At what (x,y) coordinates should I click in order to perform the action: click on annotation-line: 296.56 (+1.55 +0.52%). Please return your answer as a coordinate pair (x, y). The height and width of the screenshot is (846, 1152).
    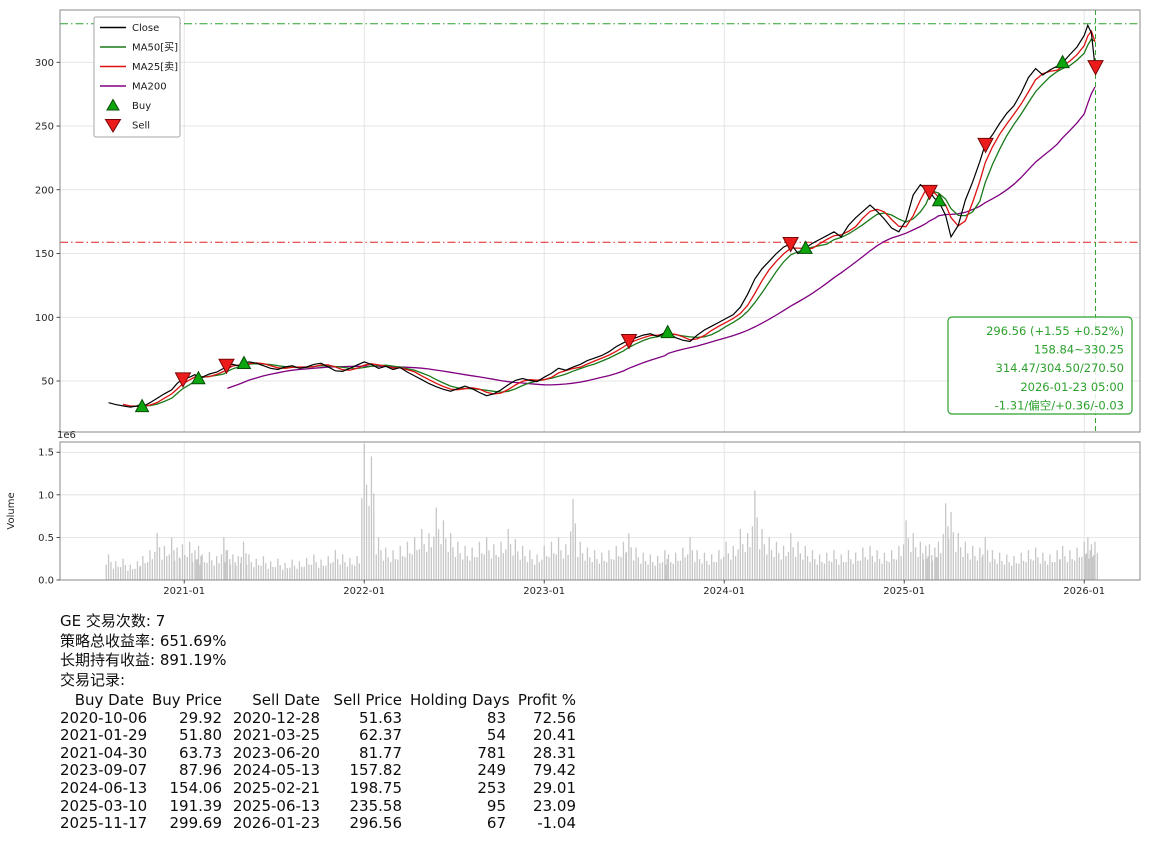
    Looking at the image, I should click on (1055, 331).